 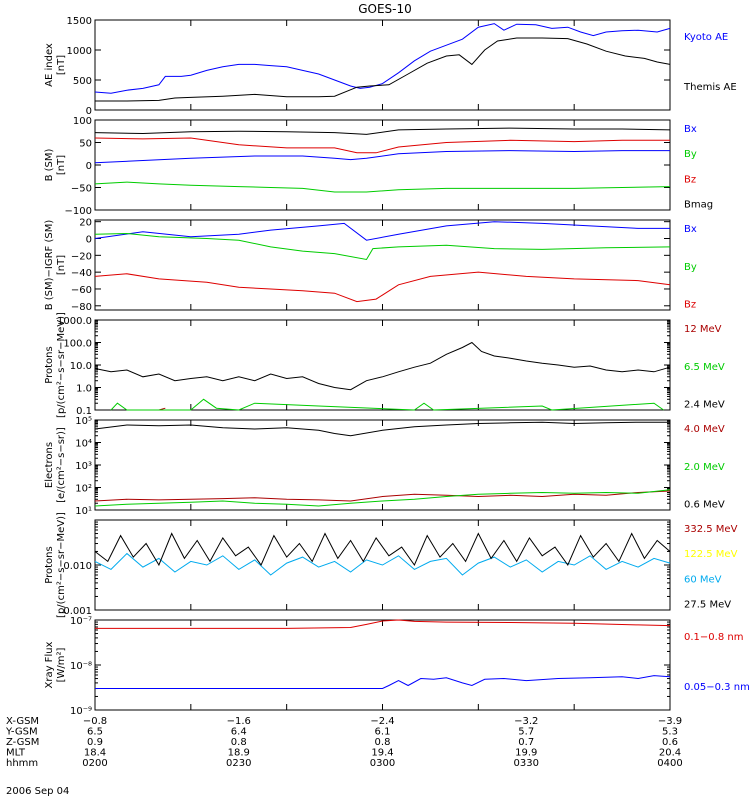 I want to click on legend-label-b_sm-2: Bz, so click(x=690, y=179).